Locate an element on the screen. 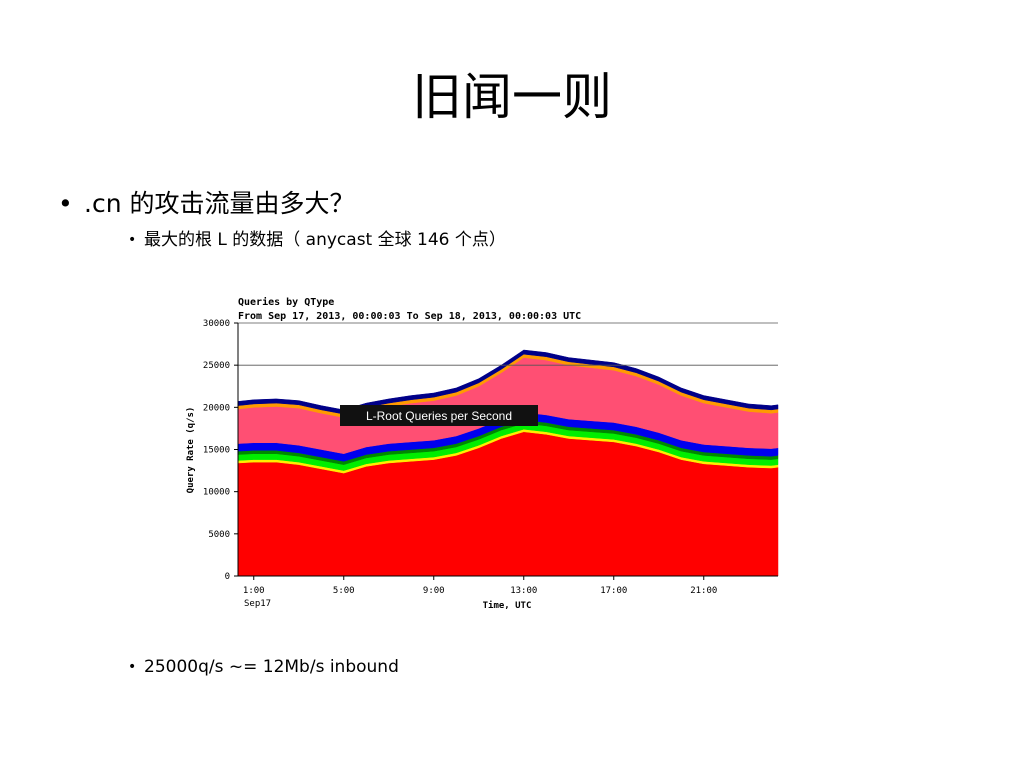 Image resolution: width=1024 pixels, height=768 pixels. x-tick-label: 1:00 is located at coordinates (254, 591).